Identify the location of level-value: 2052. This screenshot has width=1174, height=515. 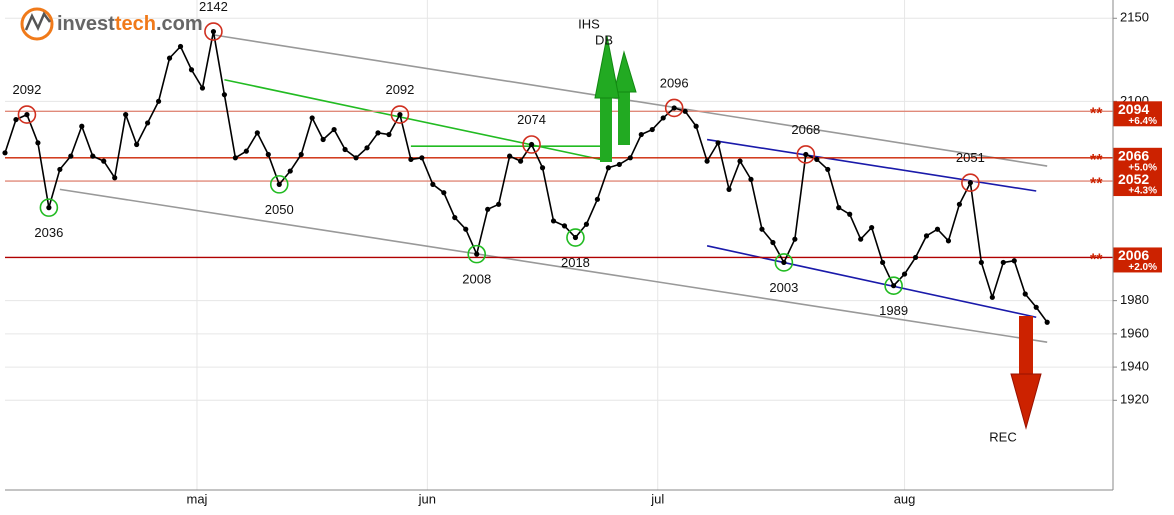
(1133, 179).